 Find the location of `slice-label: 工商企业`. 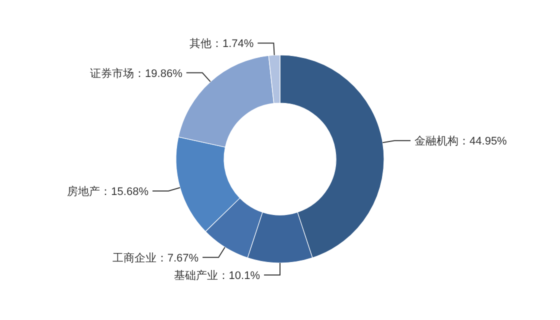

slice-label: 工商企业 is located at coordinates (134, 257).